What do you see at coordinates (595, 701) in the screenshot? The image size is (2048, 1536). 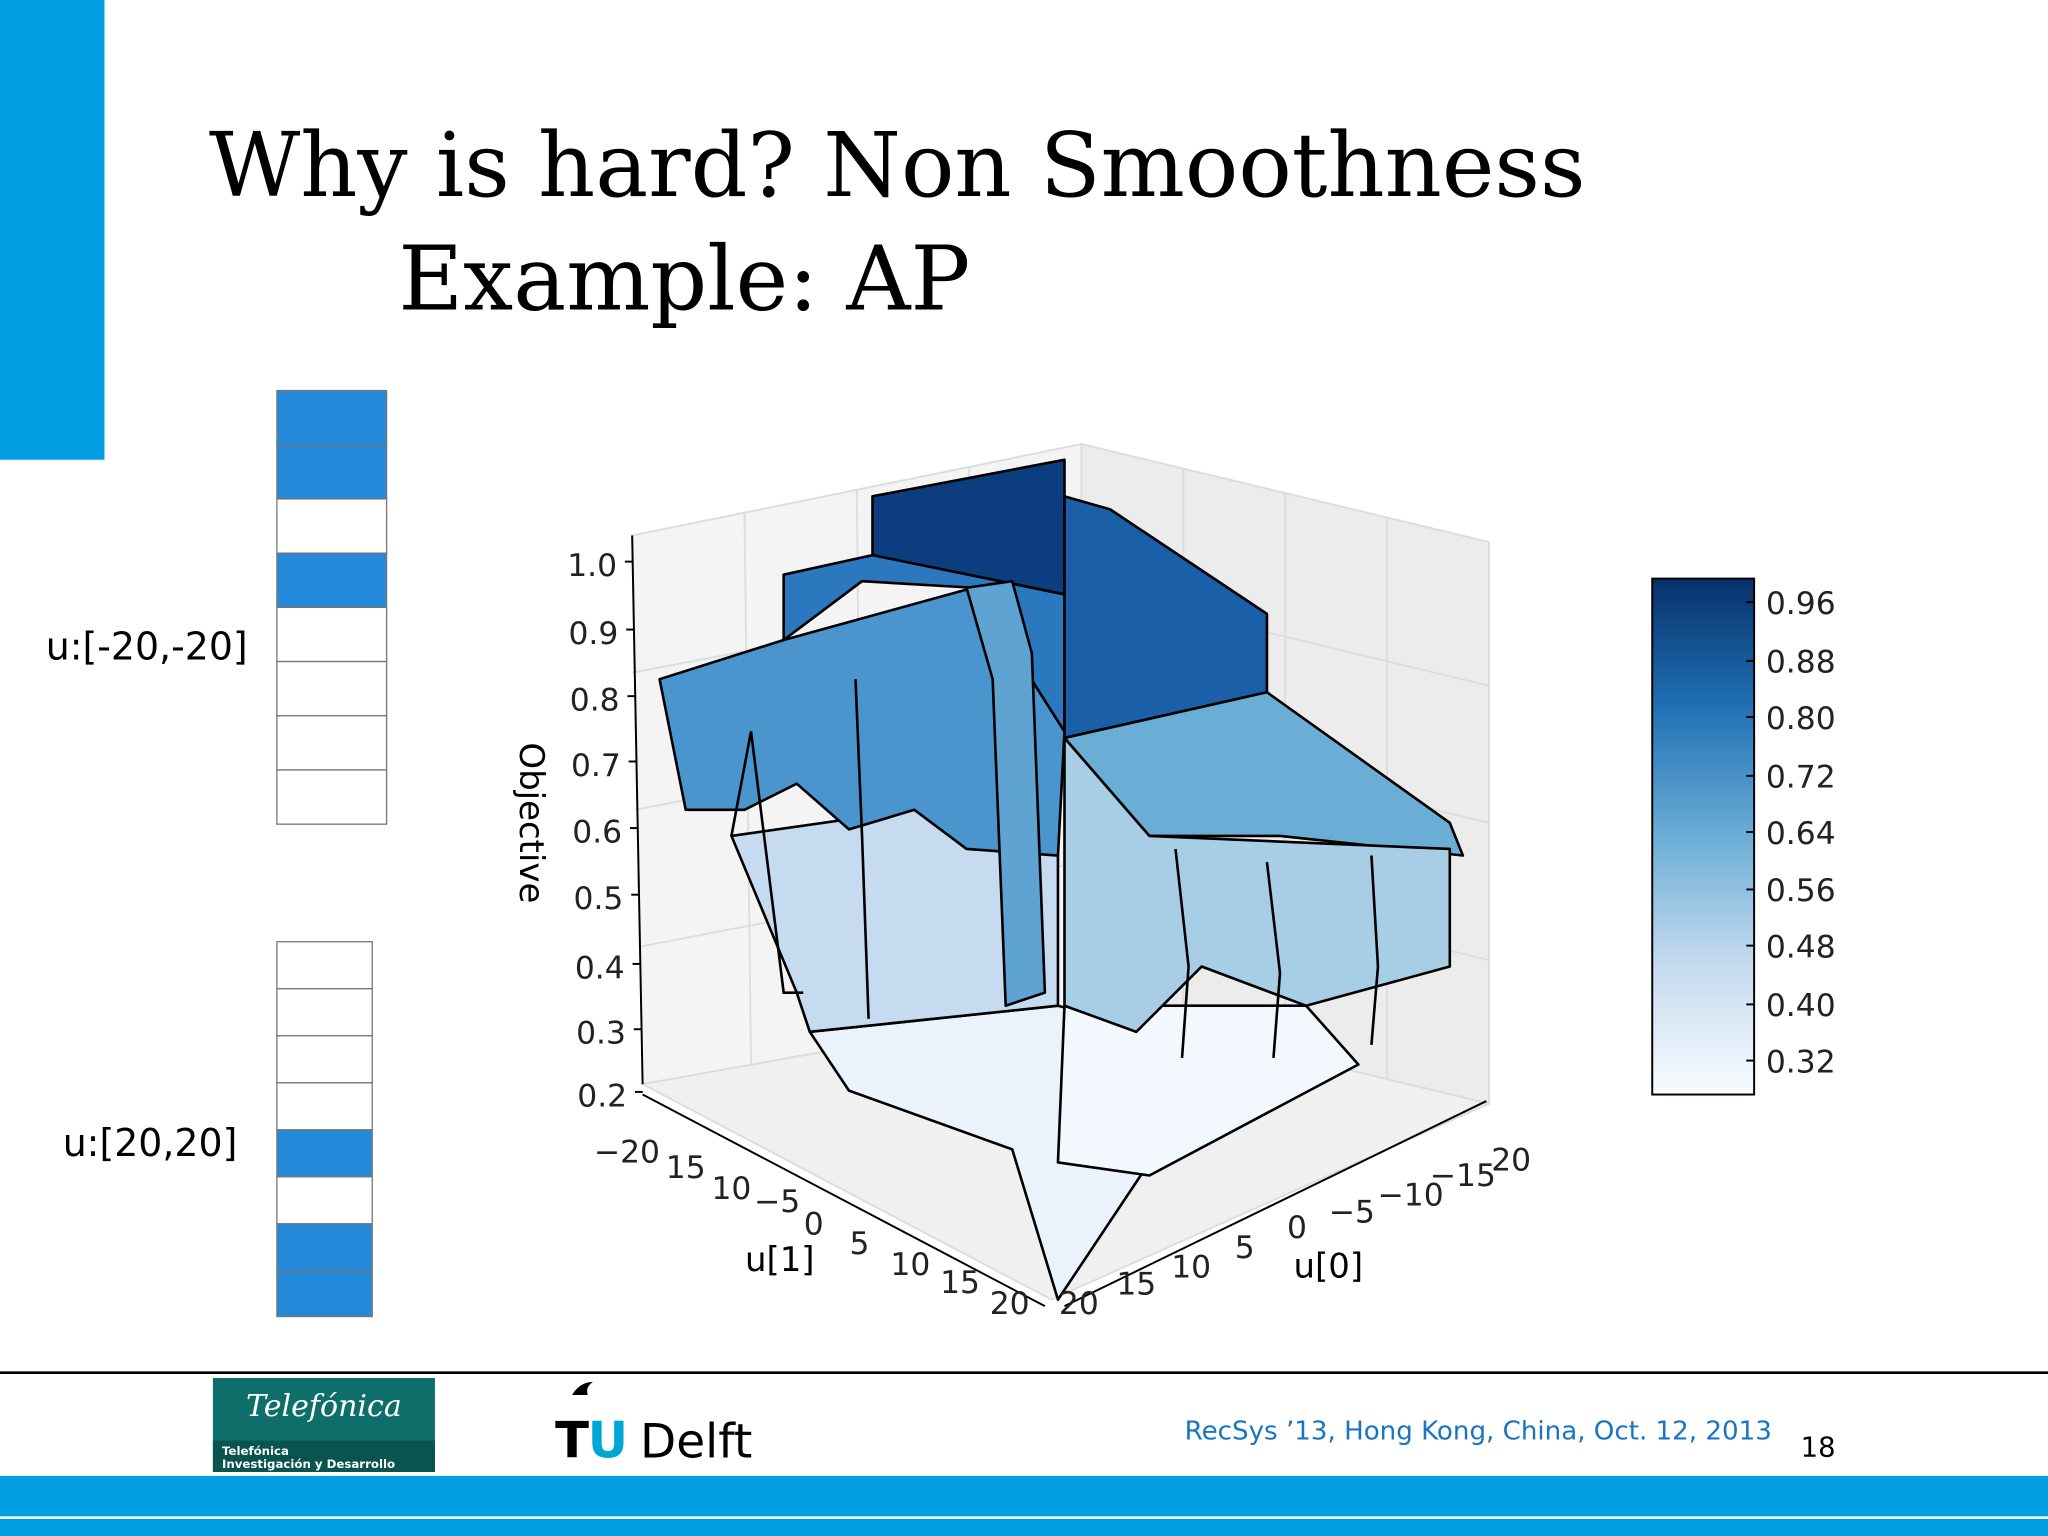 I see `z-tick-label: 0.8` at bounding box center [595, 701].